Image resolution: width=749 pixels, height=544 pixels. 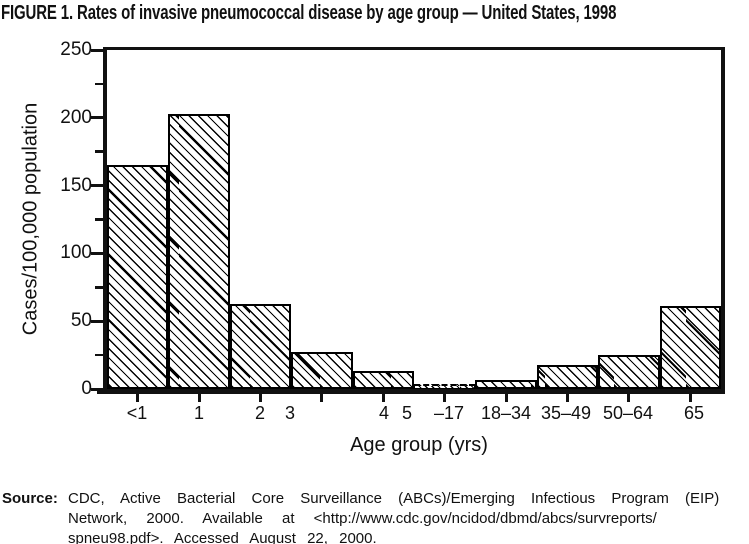 What do you see at coordinates (419, 445) in the screenshot?
I see `x-axis-label: Age group (yrs)` at bounding box center [419, 445].